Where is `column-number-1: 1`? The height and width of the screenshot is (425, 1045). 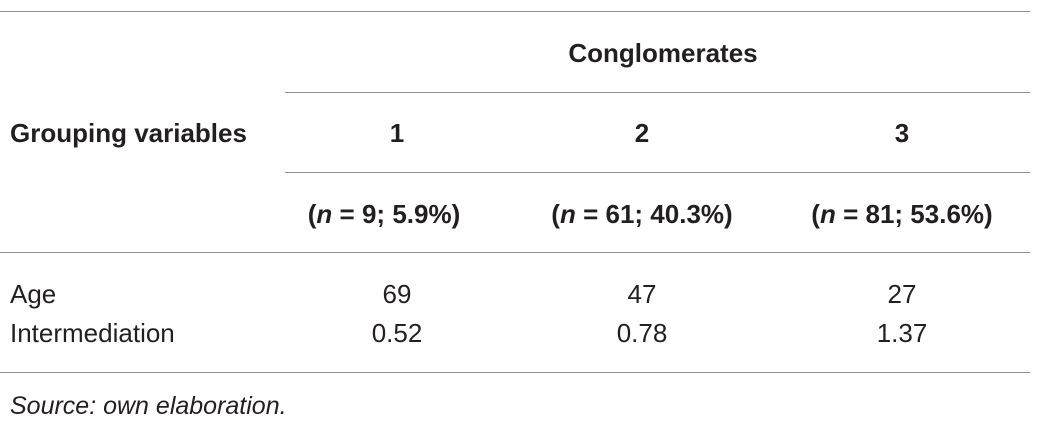 column-number-1: 1 is located at coordinates (397, 133).